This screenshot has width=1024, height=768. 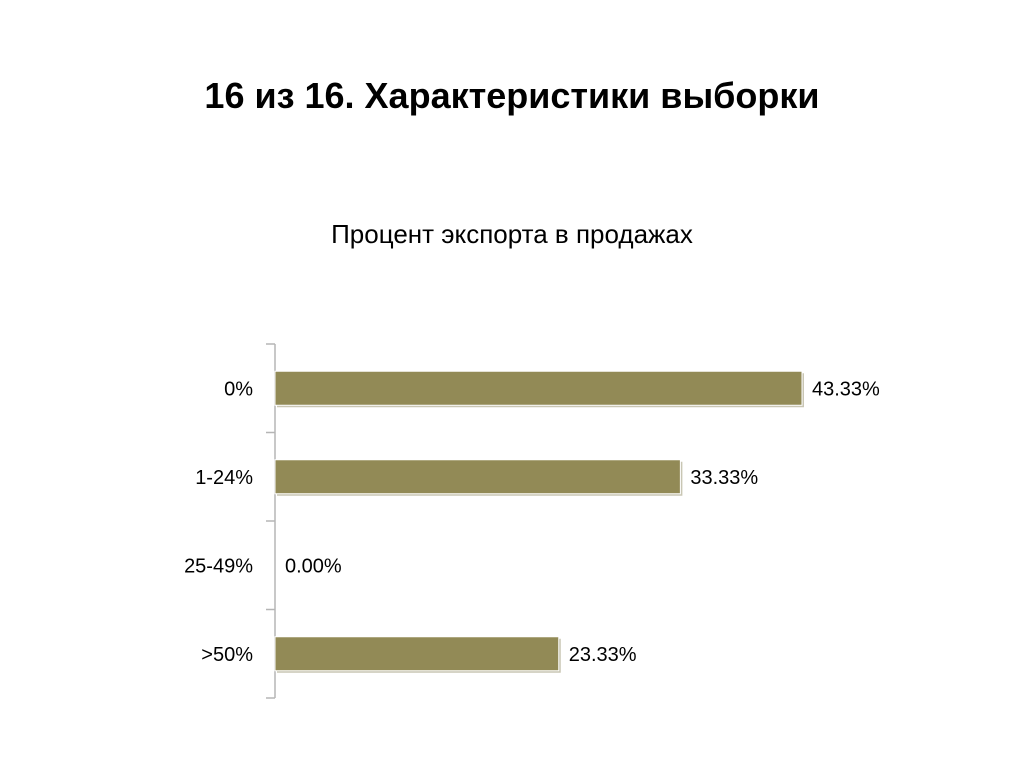 I want to click on category-labels: 0% 1-24% 25-49% >50%, so click(x=218, y=522).